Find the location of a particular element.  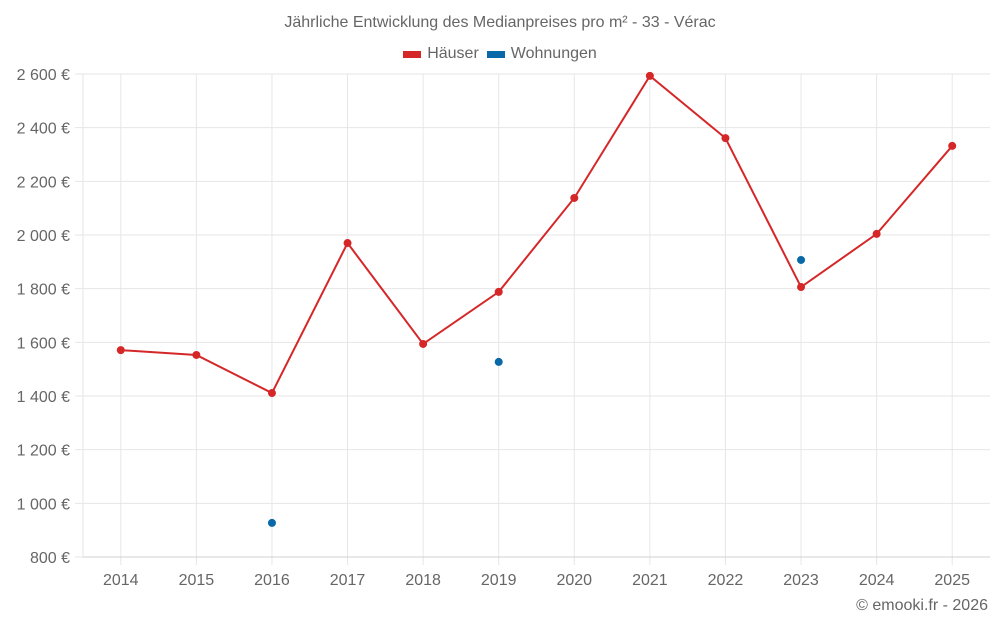

y-tick-label: 1 200 € is located at coordinates (43, 451).